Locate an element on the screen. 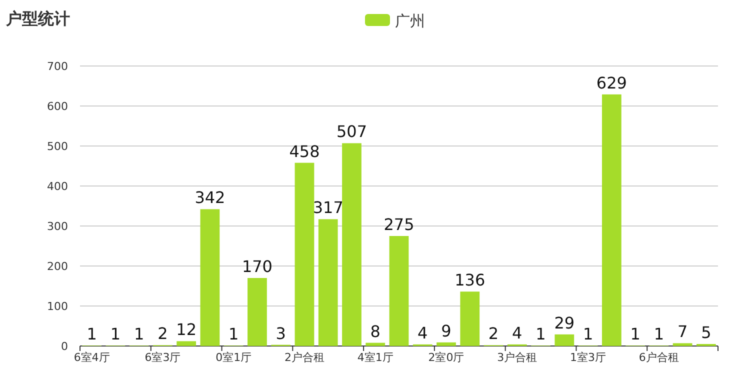  x-tick-label: 1室3厅 is located at coordinates (588, 357).